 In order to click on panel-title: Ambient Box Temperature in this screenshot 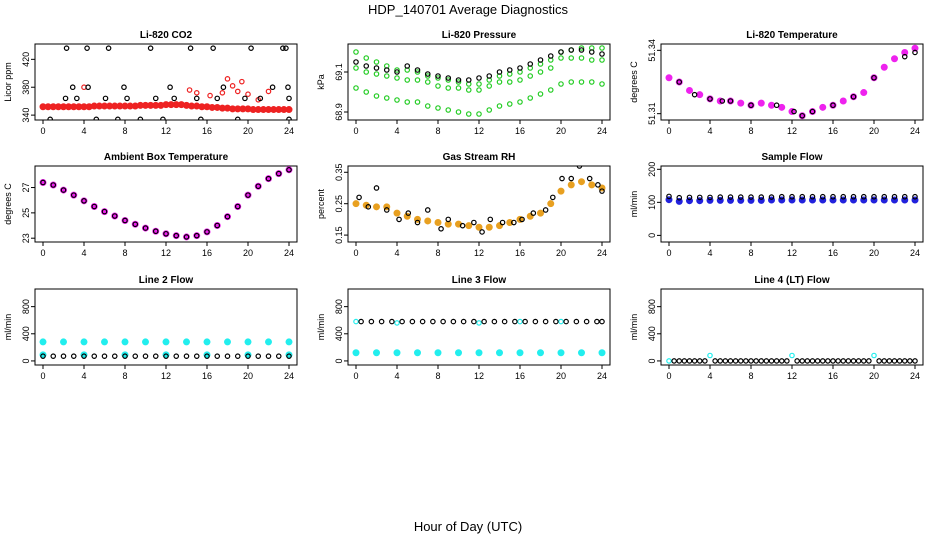, I will do `click(166, 157)`.